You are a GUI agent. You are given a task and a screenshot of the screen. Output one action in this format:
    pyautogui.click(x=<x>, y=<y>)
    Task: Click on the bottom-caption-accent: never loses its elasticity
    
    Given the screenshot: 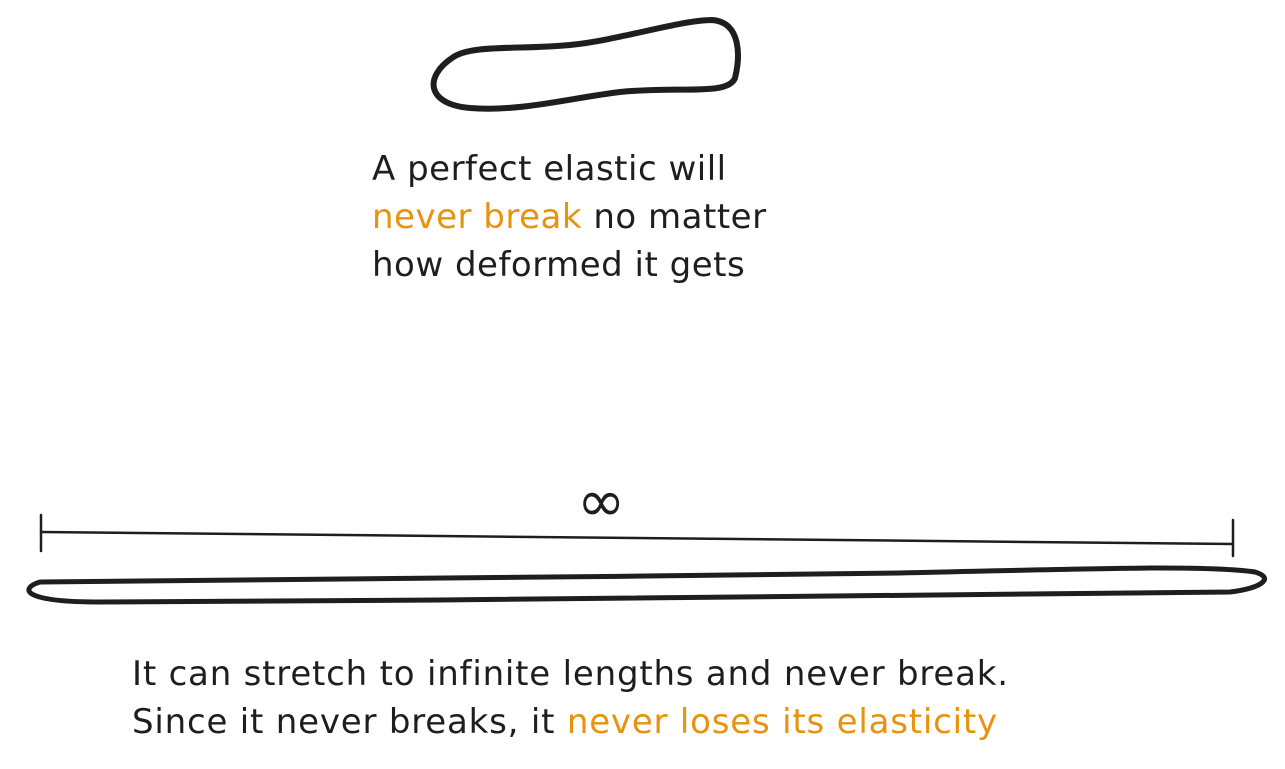 What is the action you would take?
    pyautogui.click(x=782, y=722)
    